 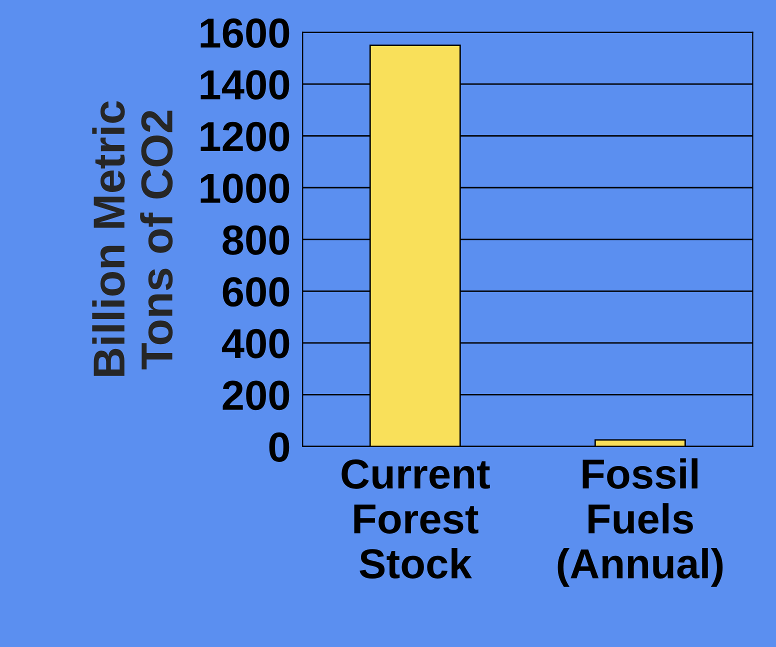 I want to click on y-tick-label: 0, so click(x=279, y=447).